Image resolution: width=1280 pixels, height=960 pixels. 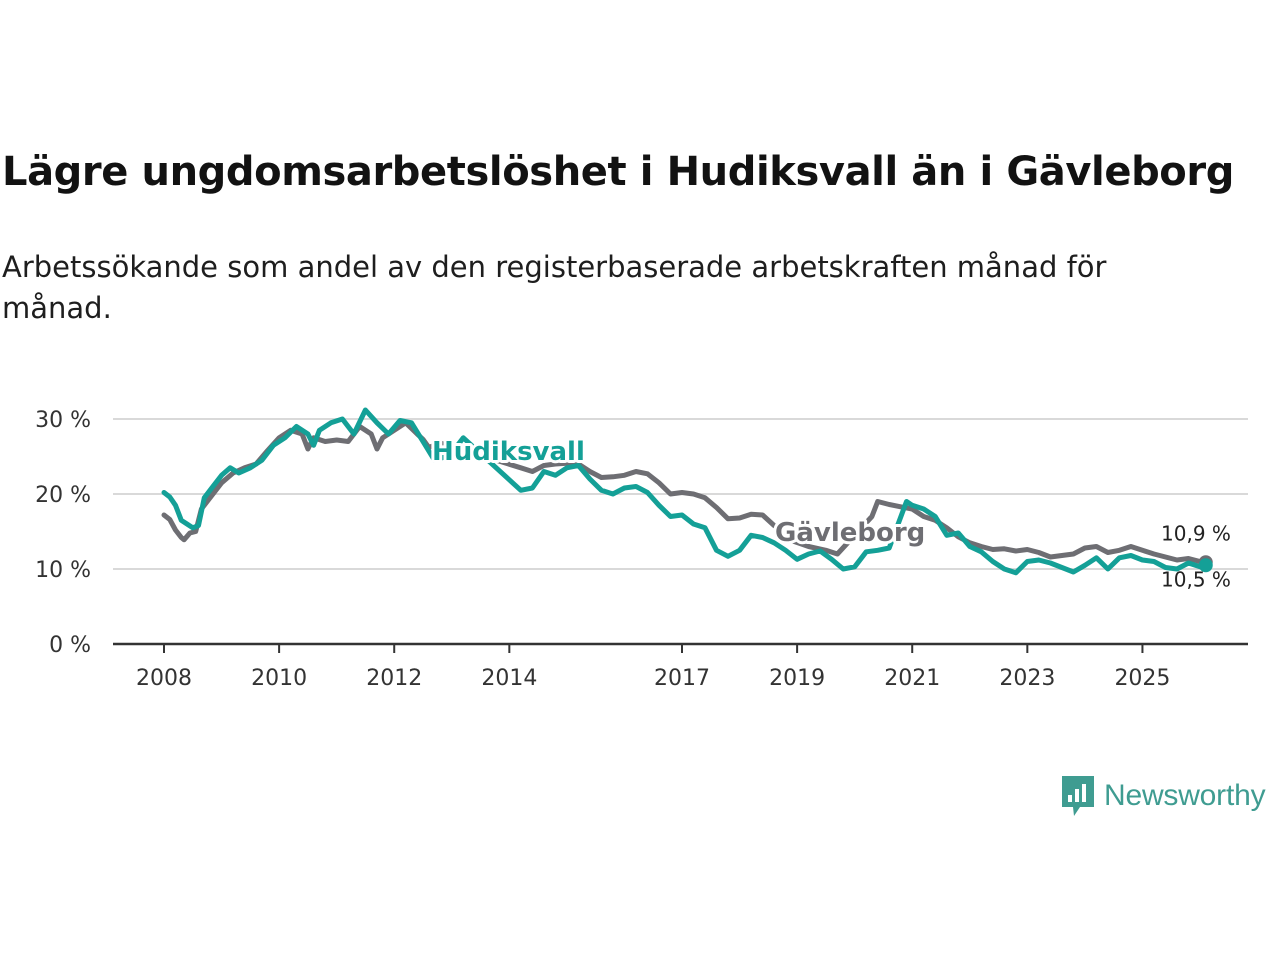 I want to click on series-line-hudiksvall, so click(x=685, y=491).